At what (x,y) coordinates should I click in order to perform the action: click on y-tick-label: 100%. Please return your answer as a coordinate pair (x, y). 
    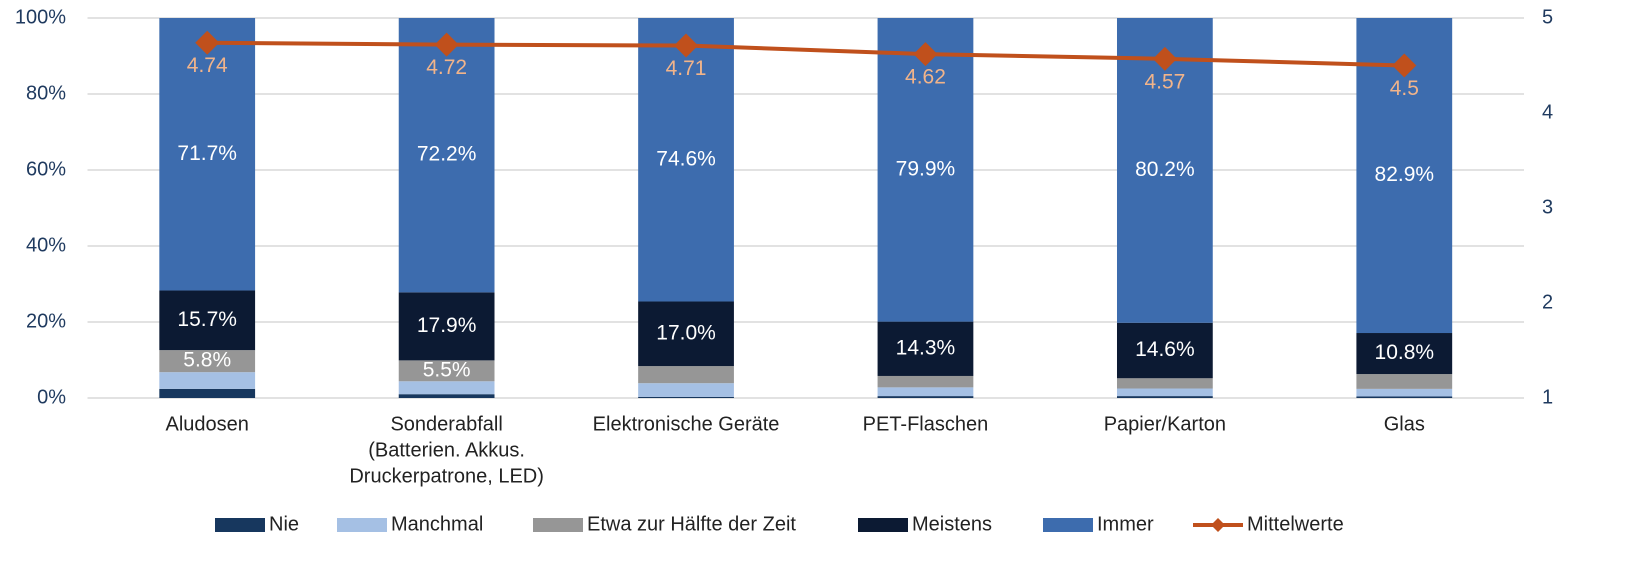
    Looking at the image, I should click on (40, 17).